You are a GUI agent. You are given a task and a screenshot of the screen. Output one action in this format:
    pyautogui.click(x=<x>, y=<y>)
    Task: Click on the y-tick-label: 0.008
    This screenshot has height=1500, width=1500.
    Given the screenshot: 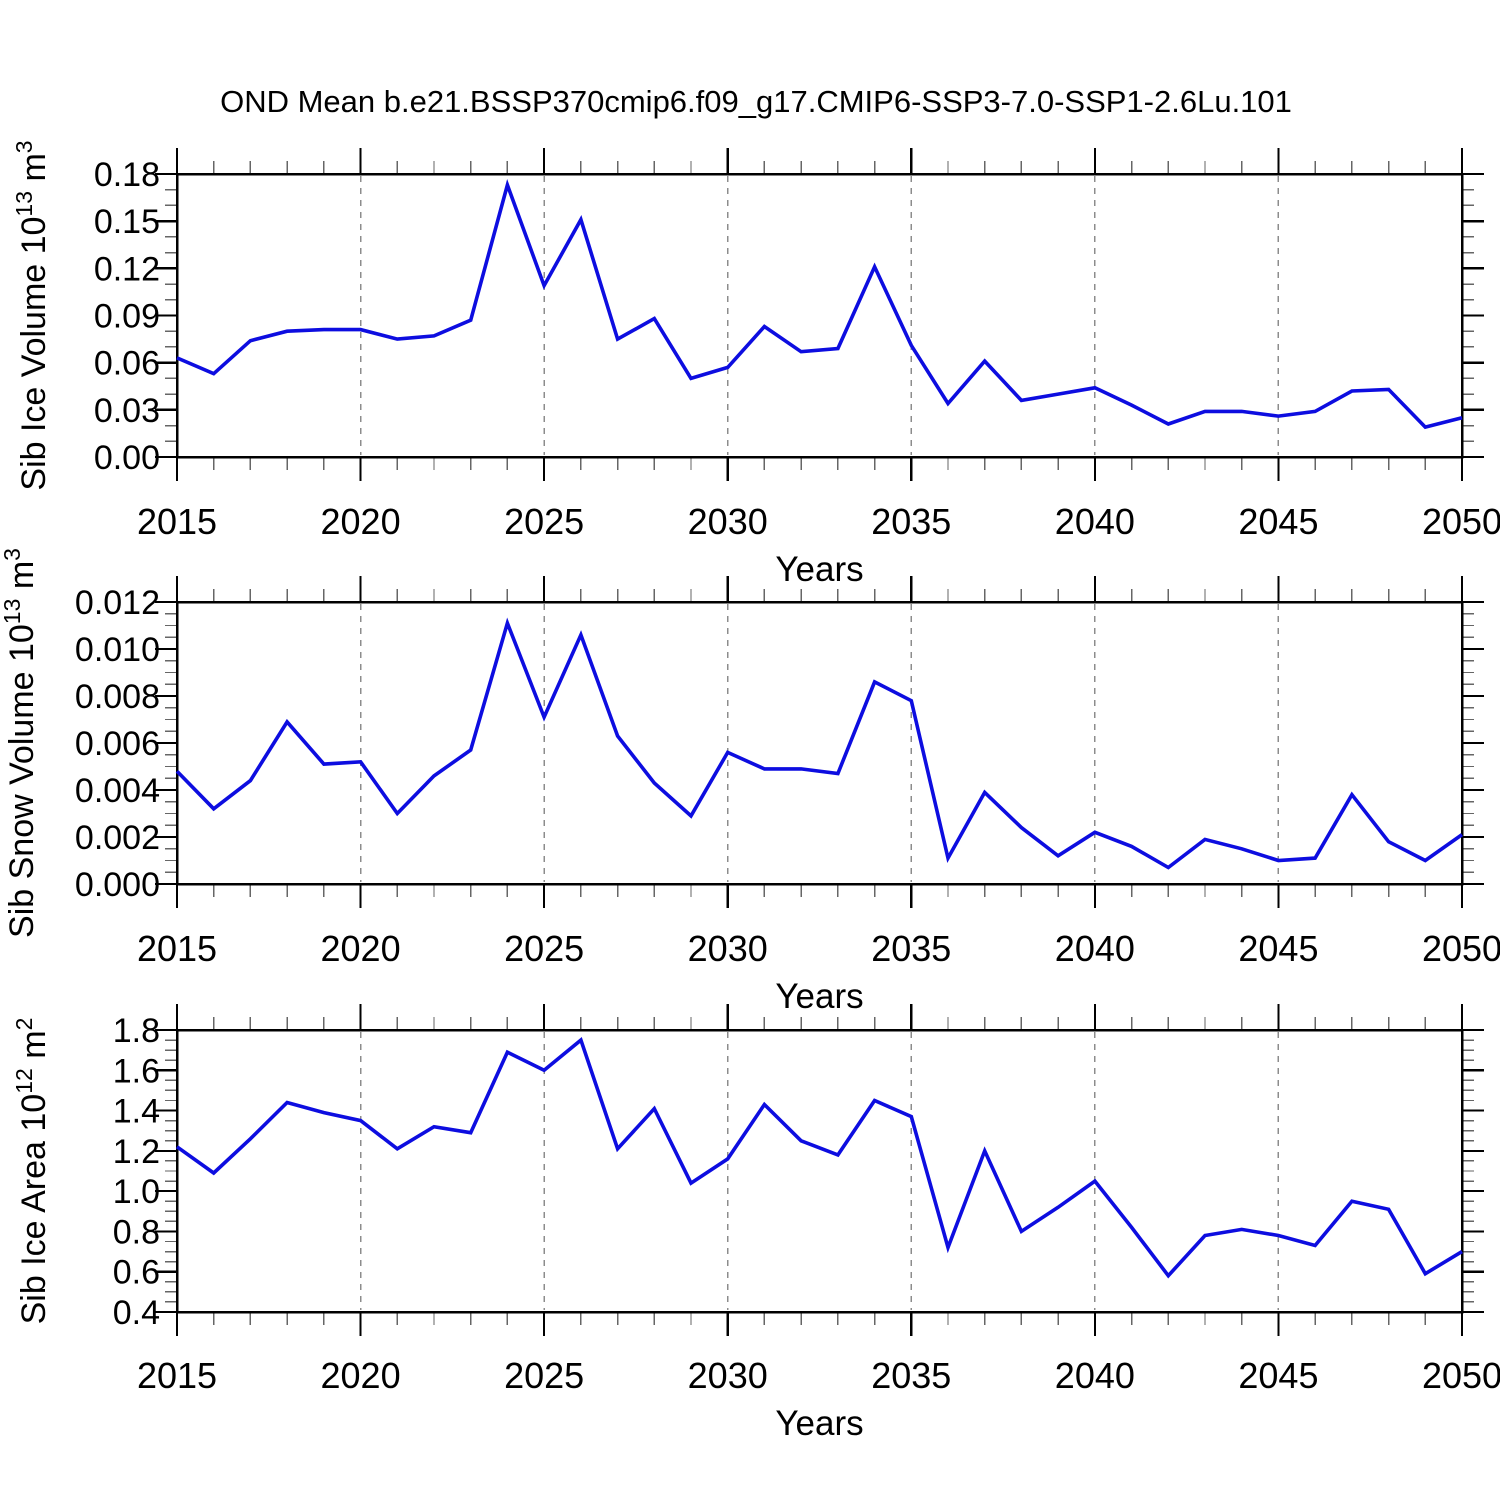 What is the action you would take?
    pyautogui.click(x=117, y=697)
    